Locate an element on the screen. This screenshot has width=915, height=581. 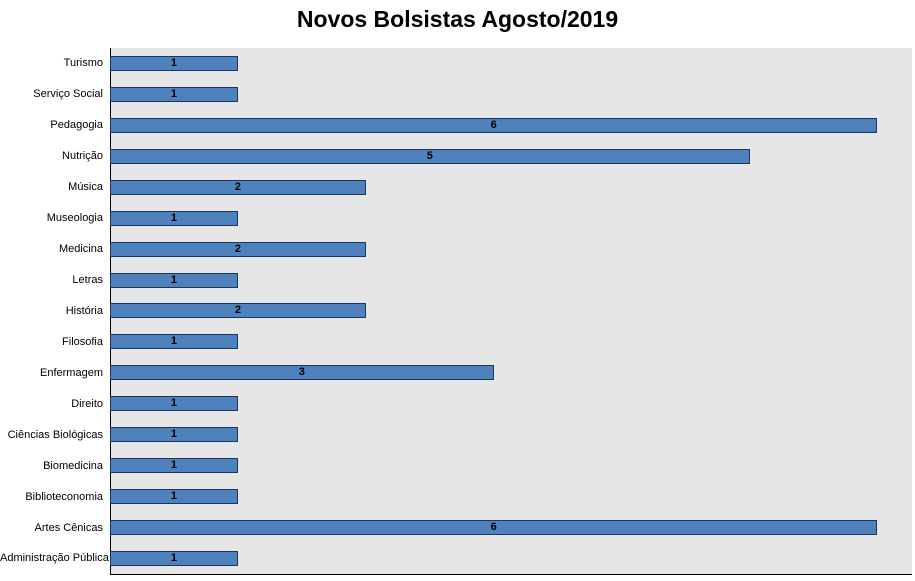
chart-row: Ciências Biológicas 1 is located at coordinates (456, 434).